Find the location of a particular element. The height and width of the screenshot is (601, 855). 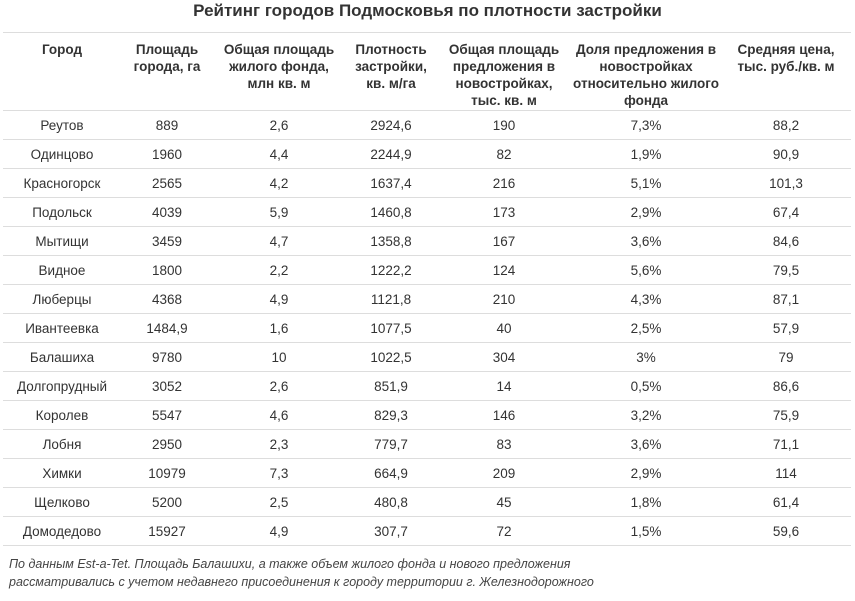

cell-area: 2565 is located at coordinates (167, 183).